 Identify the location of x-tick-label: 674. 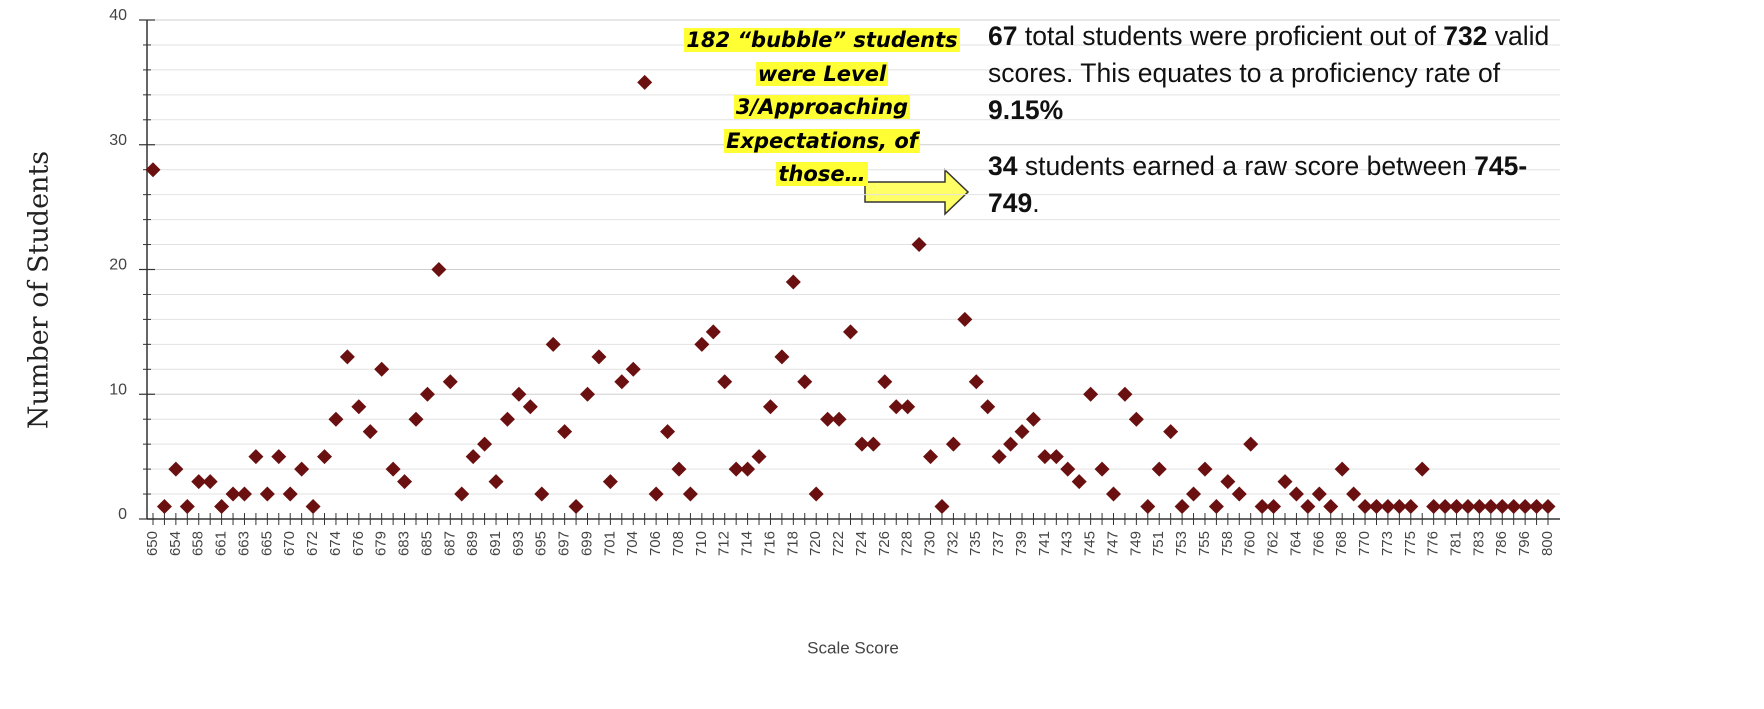
(335, 543).